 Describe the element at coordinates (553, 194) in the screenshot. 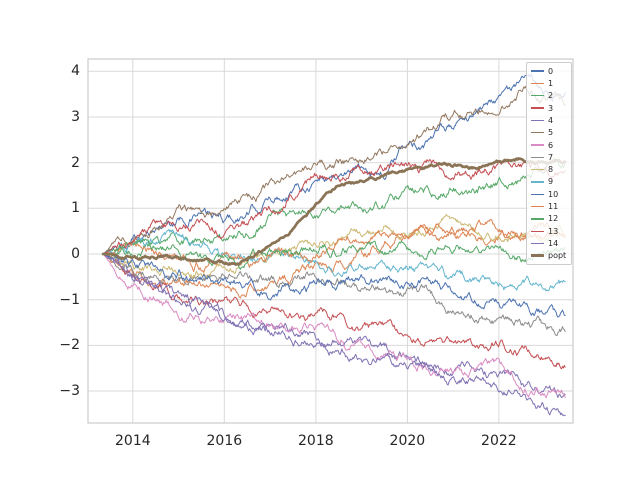

I see `legend-label: 10` at that location.